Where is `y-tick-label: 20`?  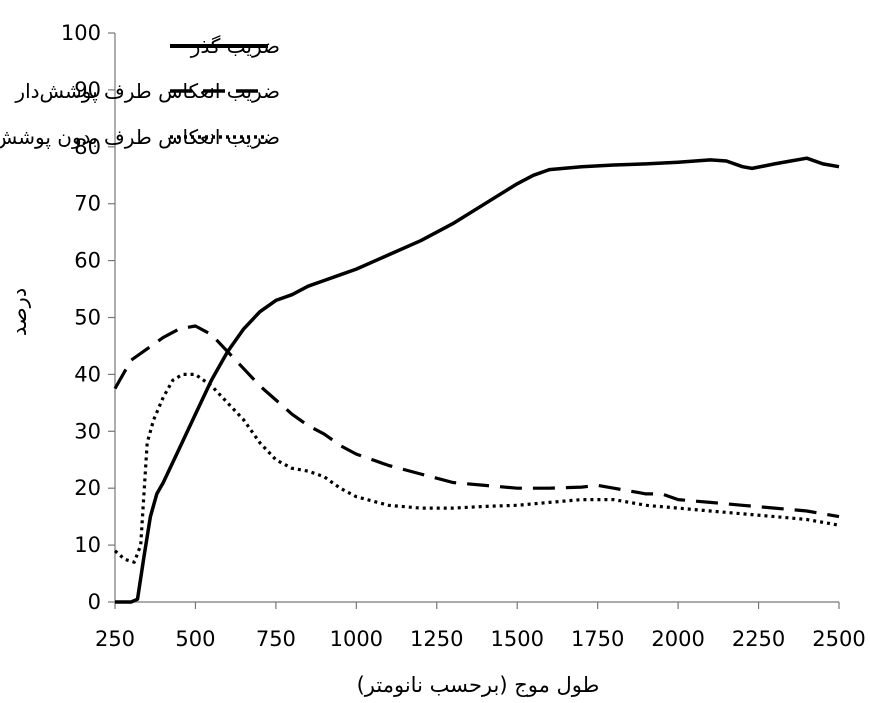 y-tick-label: 20 is located at coordinates (87, 488).